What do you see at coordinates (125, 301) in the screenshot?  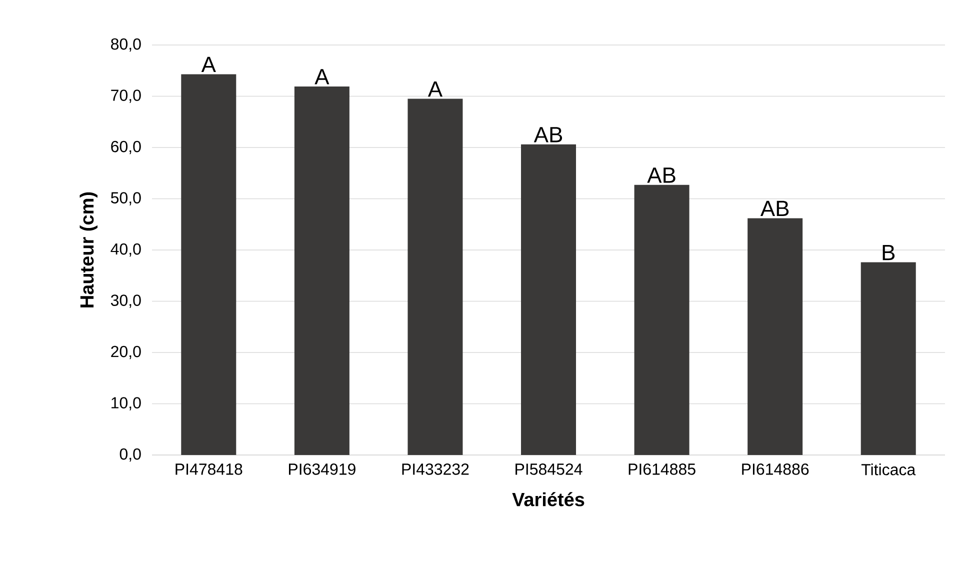 I see `y-tick-label: 30,0` at bounding box center [125, 301].